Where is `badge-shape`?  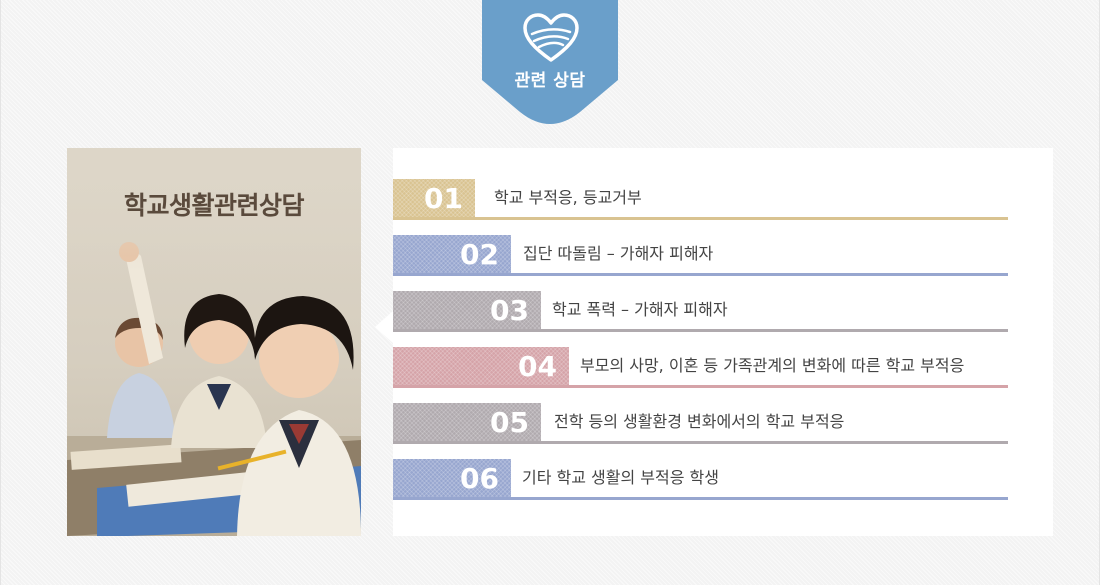
badge-shape is located at coordinates (550, 62).